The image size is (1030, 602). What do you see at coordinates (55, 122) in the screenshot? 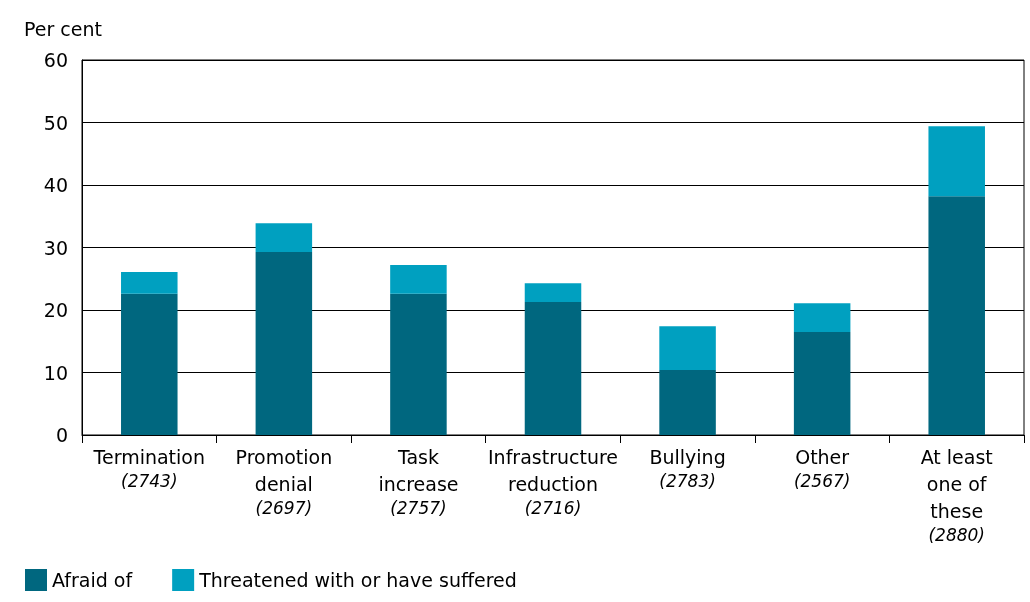
I see `y-tick-label: 50` at bounding box center [55, 122].